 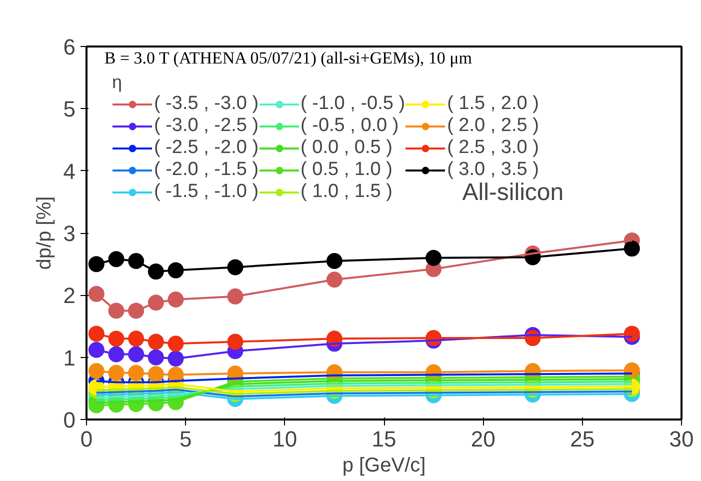 I want to click on legend-label: ( 2.0 , 2.5 ), so click(x=493, y=126).